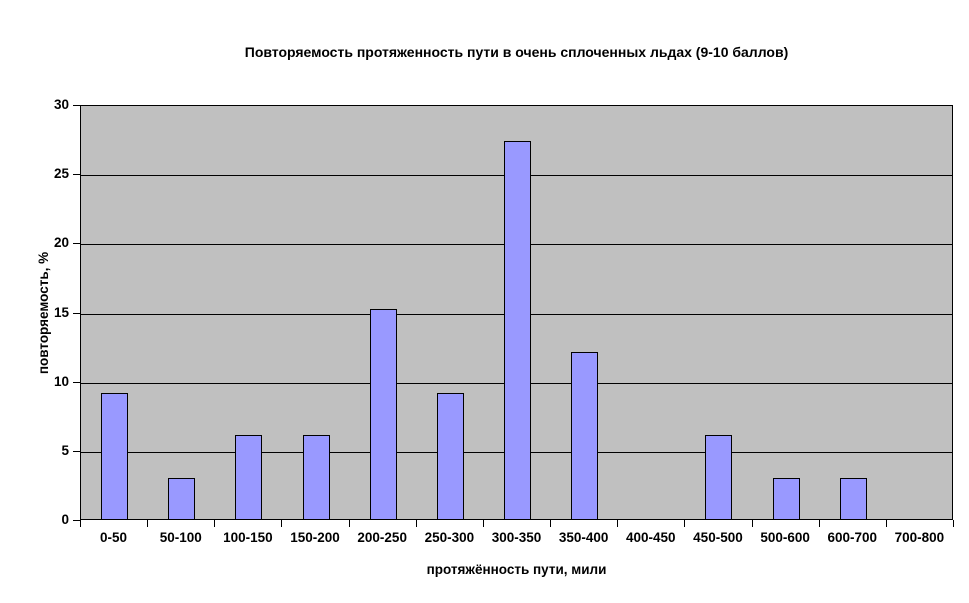 The height and width of the screenshot is (603, 969). Describe the element at coordinates (516, 569) in the screenshot. I see `x-axis-title: протяжённость пути, мили` at that location.